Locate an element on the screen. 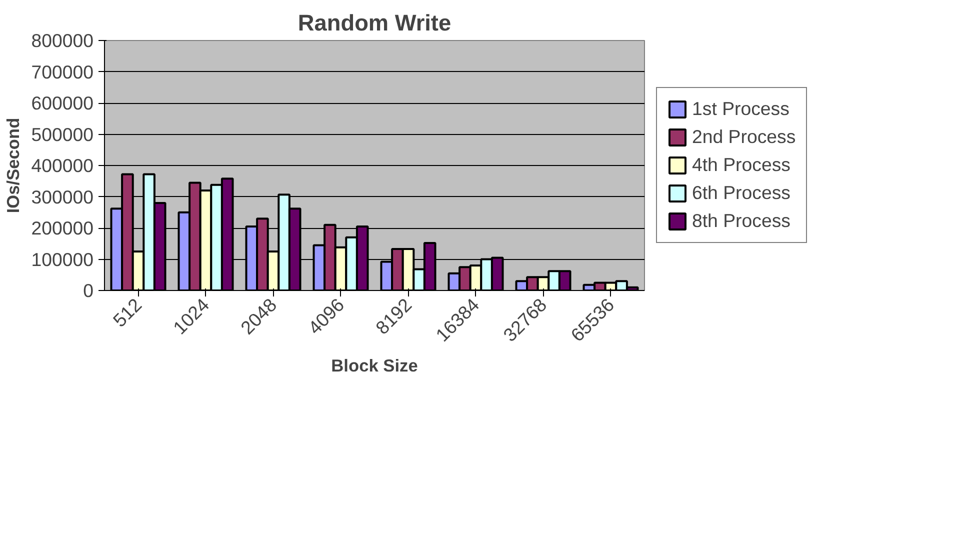  legend-label: 1st Process is located at coordinates (741, 109).